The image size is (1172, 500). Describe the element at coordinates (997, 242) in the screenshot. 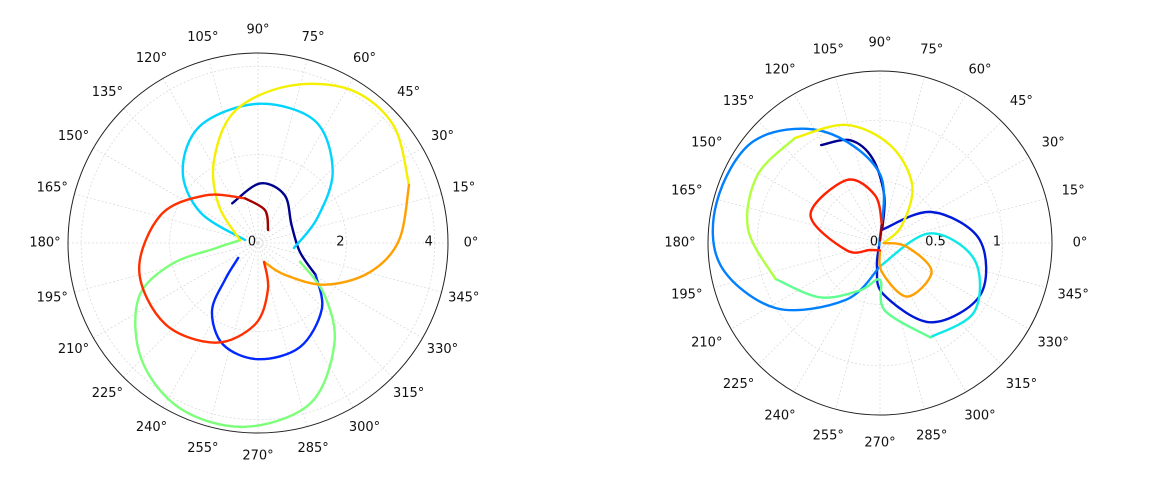

I see `r-tick-label: 1` at that location.